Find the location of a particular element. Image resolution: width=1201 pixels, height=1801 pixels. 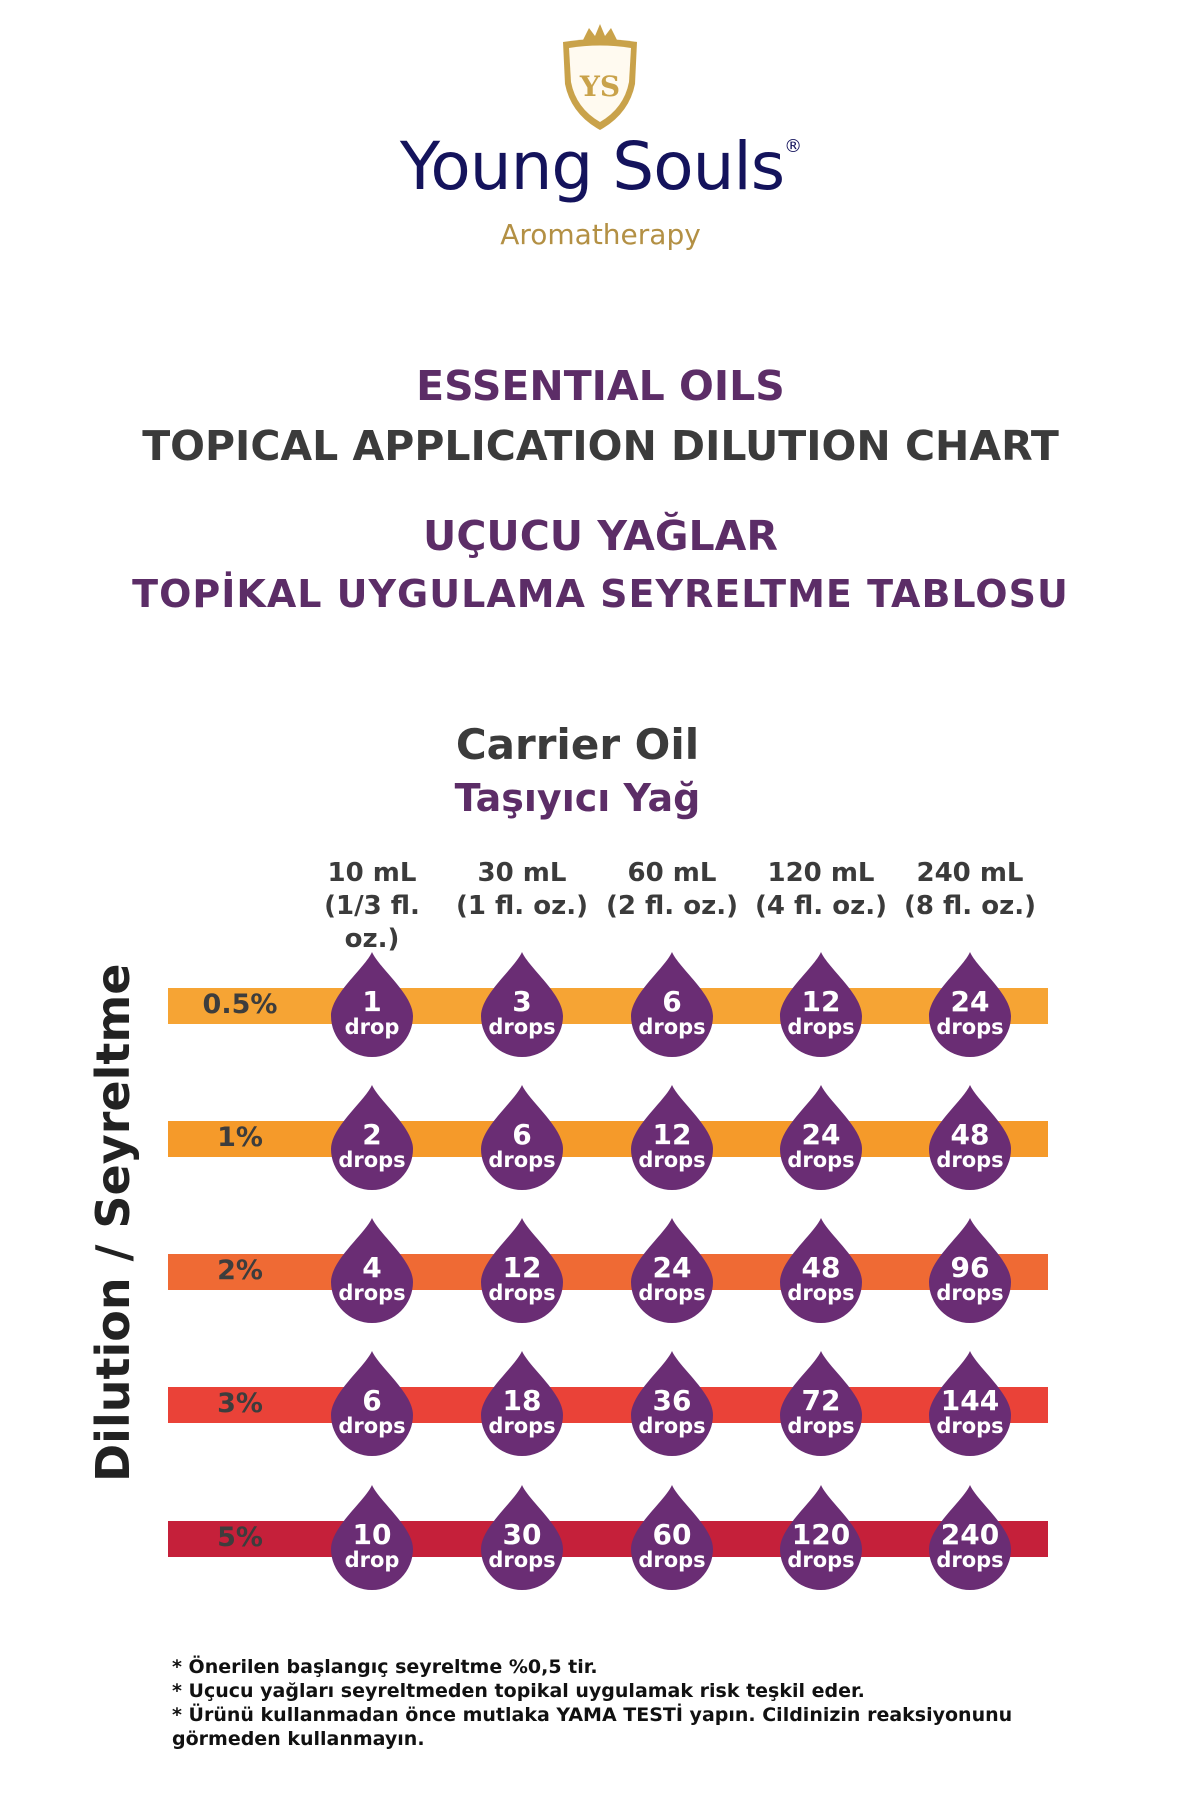

column-fl-oz: (1 fl. oz.) is located at coordinates (522, 906).